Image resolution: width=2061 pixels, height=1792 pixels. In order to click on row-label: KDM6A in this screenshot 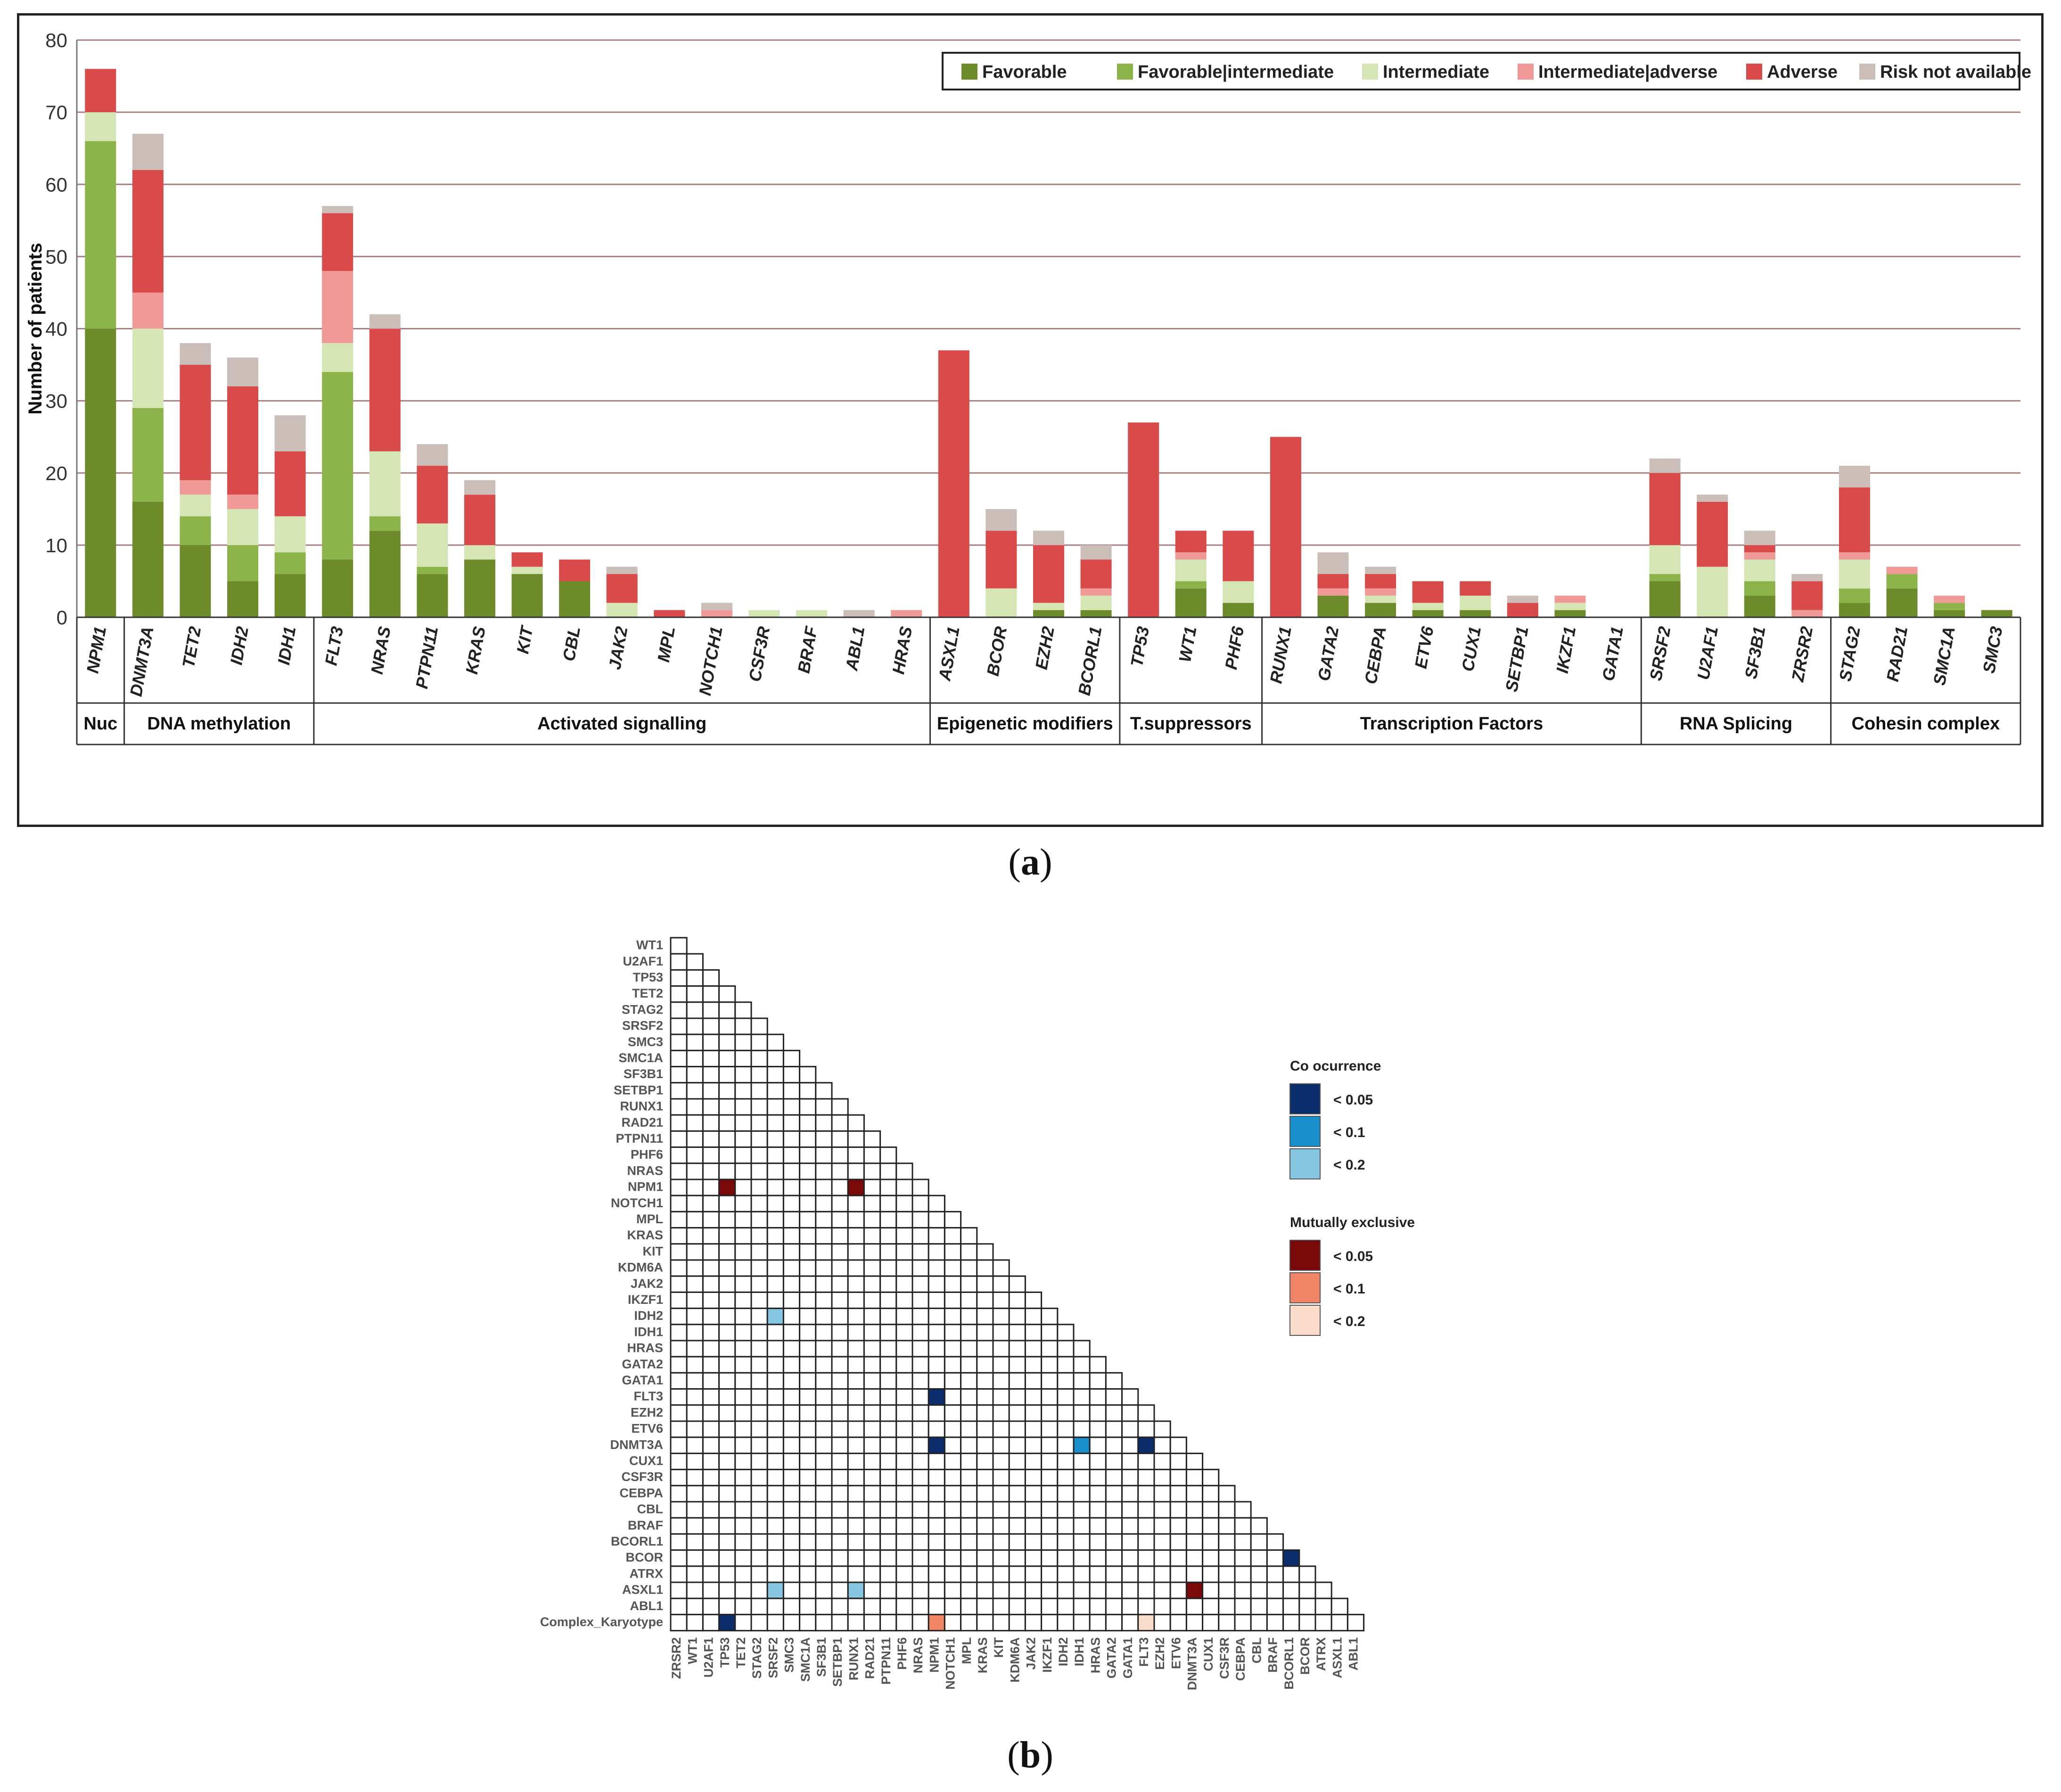, I will do `click(640, 1268)`.